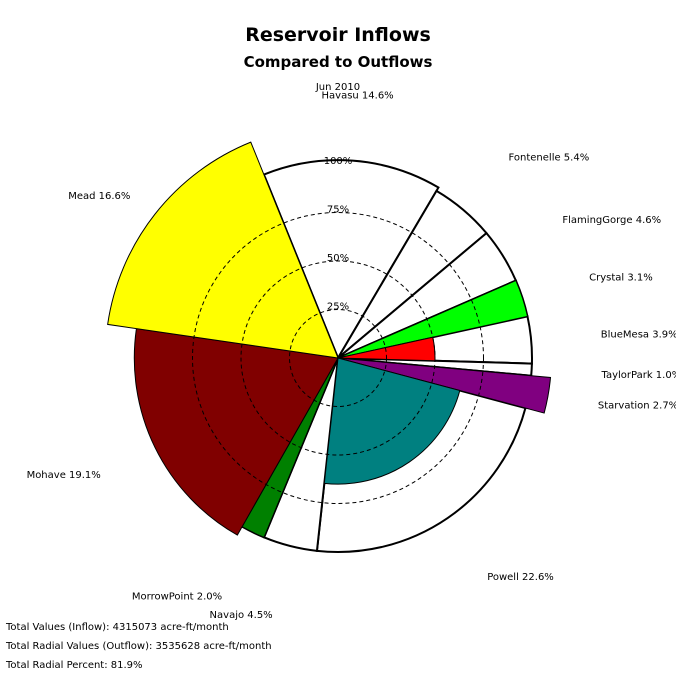 This screenshot has height=696, width=676. I want to click on slice-label-mead: Mead 16.6%, so click(99, 196).